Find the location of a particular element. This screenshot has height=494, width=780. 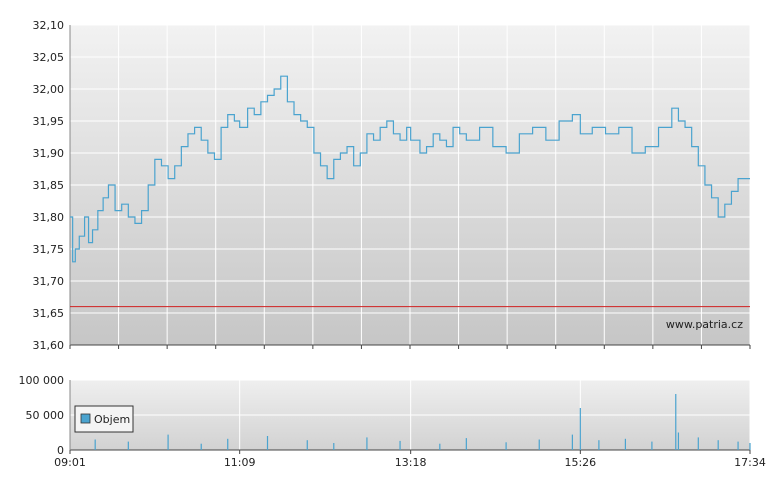

volume-x-tick-label: 13:18 is located at coordinates (411, 462).